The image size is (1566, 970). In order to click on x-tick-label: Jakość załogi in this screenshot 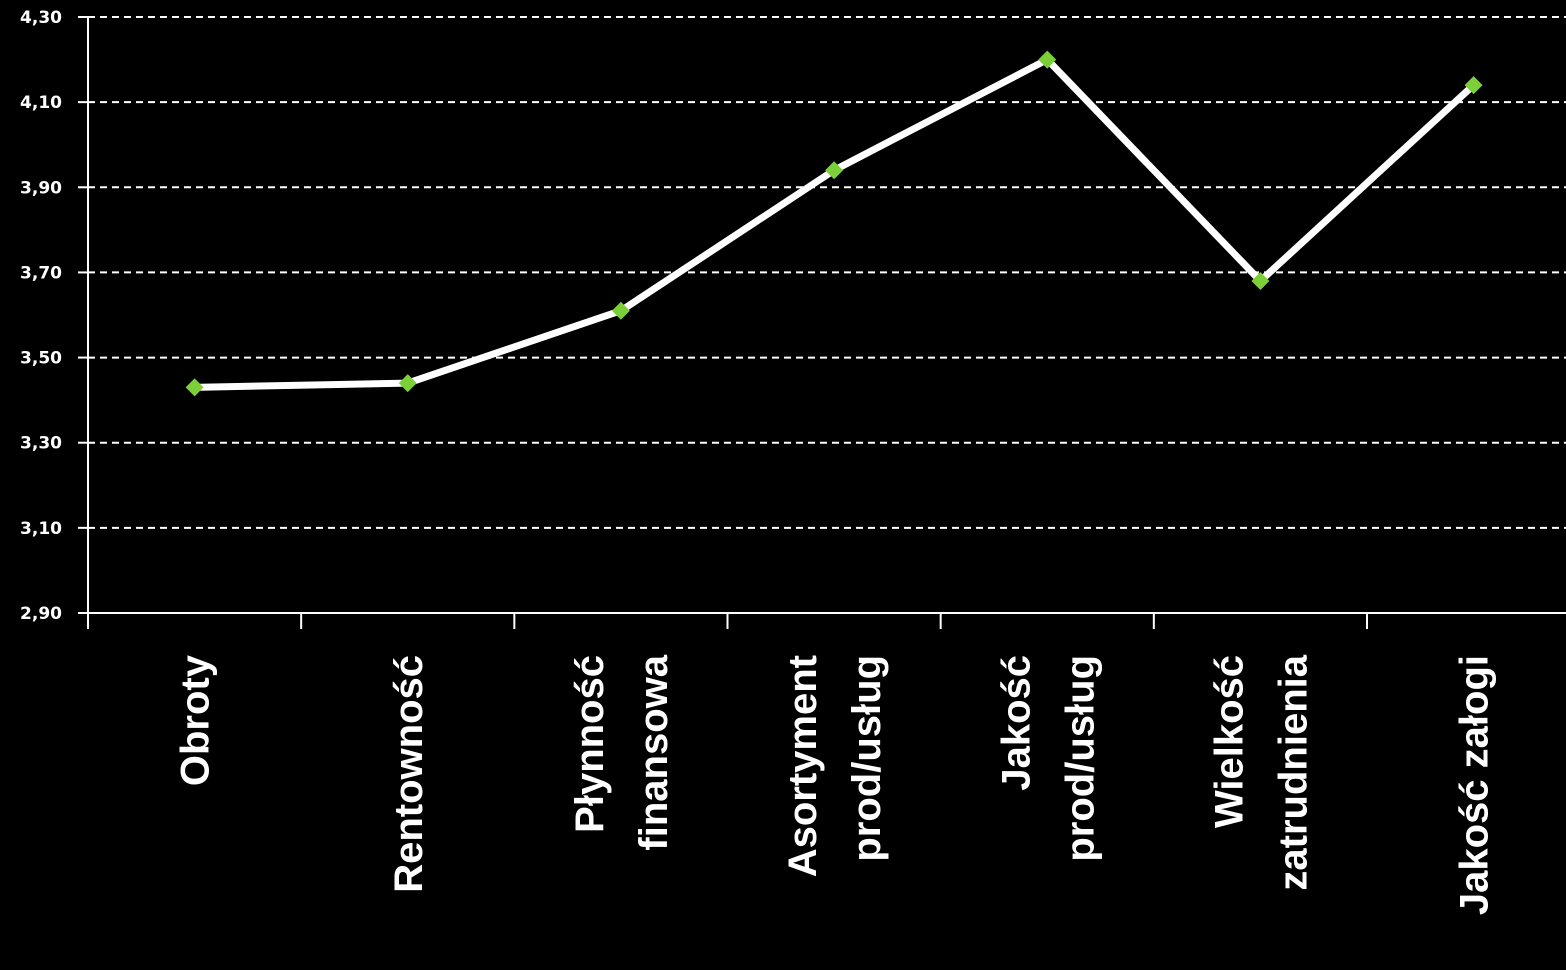, I will do `click(1475, 785)`.